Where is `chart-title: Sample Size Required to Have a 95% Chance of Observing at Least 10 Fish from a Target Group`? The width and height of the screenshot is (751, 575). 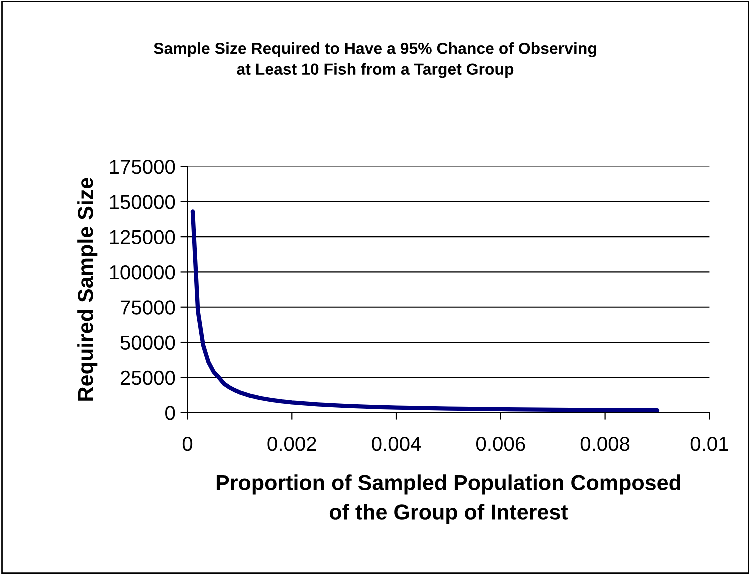 chart-title: Sample Size Required to Have a 95% Chance of Observing at Least 10 Fish from a Target Group is located at coordinates (375, 60).